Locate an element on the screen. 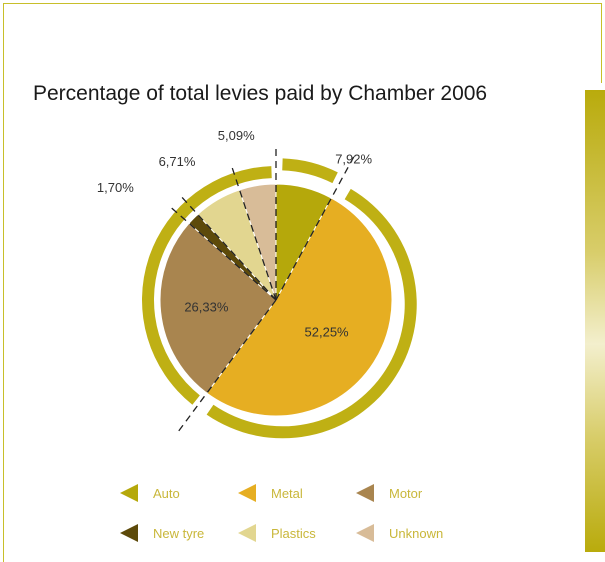 The width and height of the screenshot is (605, 562). legend-label: Unknown is located at coordinates (416, 533).